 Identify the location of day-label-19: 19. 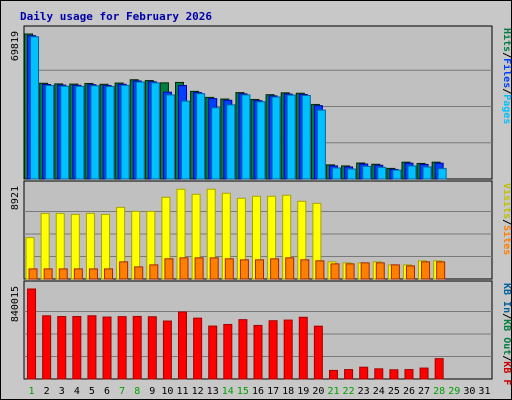
(303, 391).